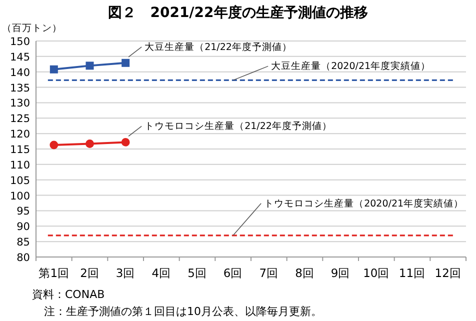  I want to click on y-tick-label: 80, so click(23, 258).